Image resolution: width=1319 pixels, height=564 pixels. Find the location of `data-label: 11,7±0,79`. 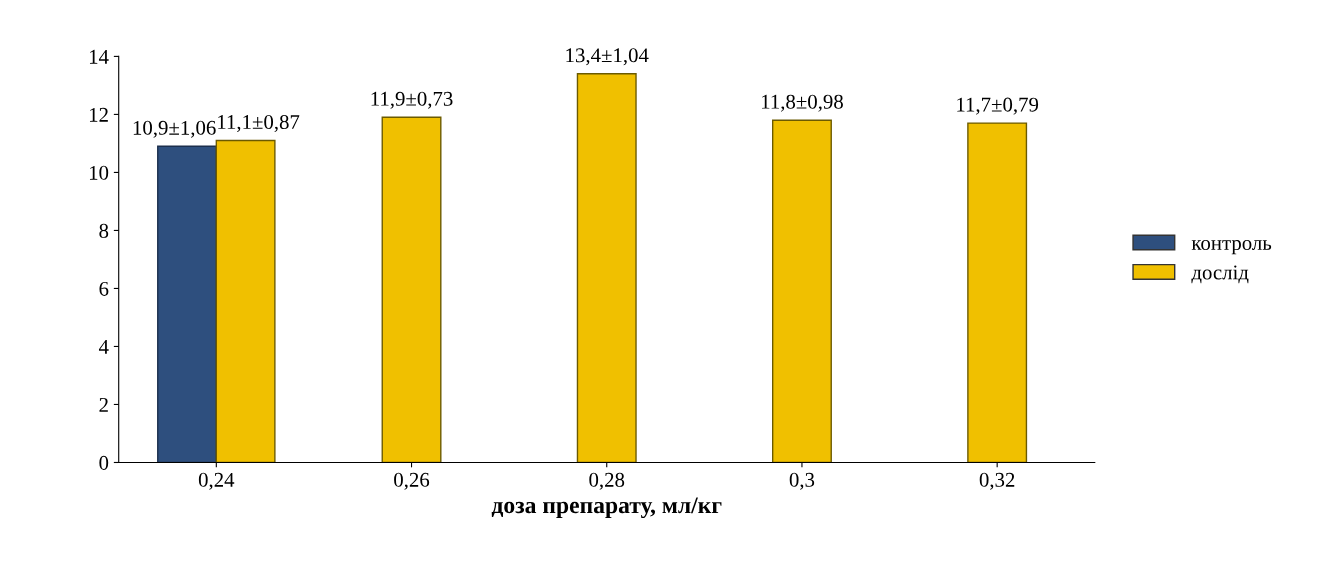

data-label: 11,7±0,79 is located at coordinates (998, 106).